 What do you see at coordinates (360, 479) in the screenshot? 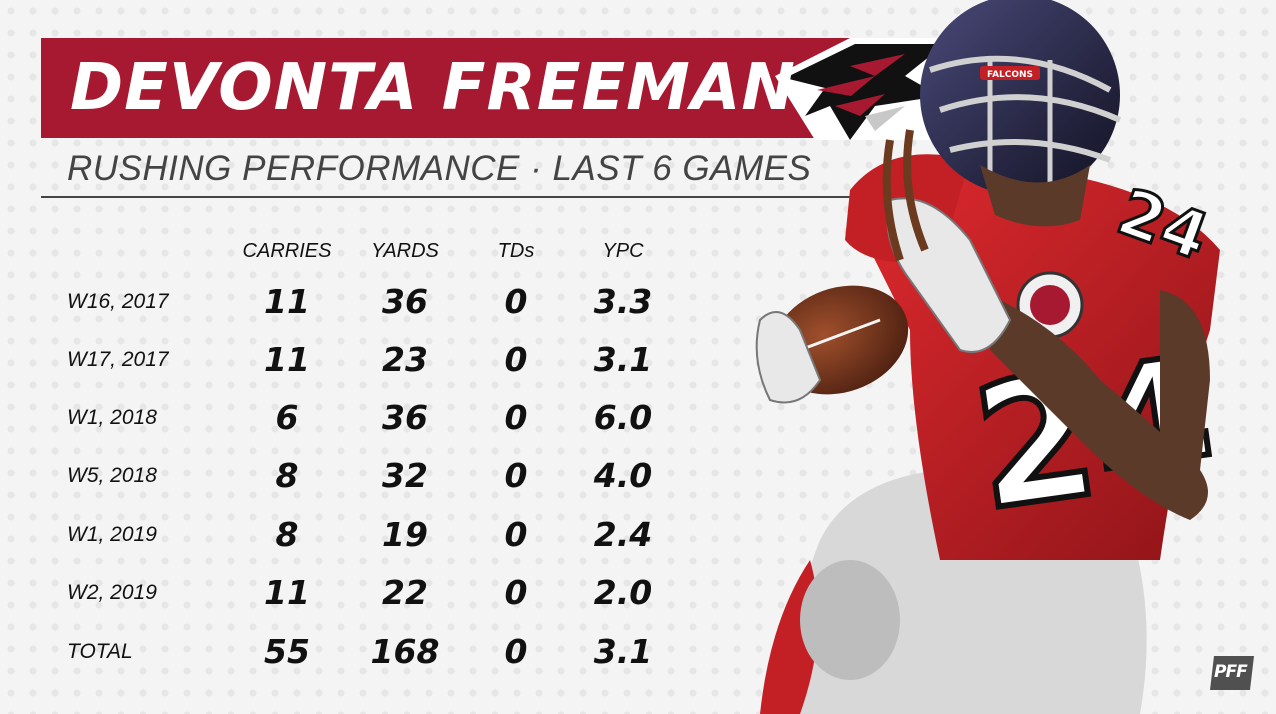
I see `table-row: W5, 2018 8 32 0 4.0` at bounding box center [360, 479].